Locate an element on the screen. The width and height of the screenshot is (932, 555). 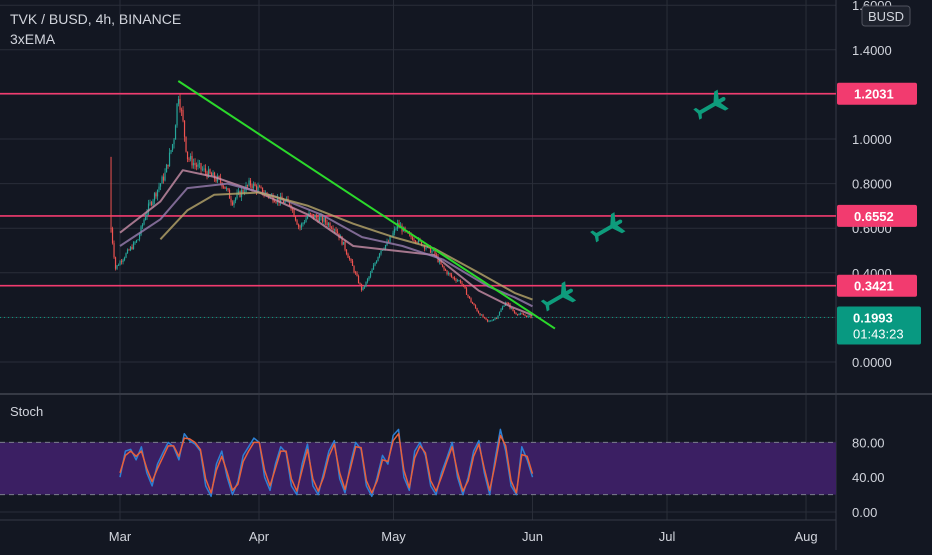
stoch-tick-label: 0.00 is located at coordinates (864, 512).